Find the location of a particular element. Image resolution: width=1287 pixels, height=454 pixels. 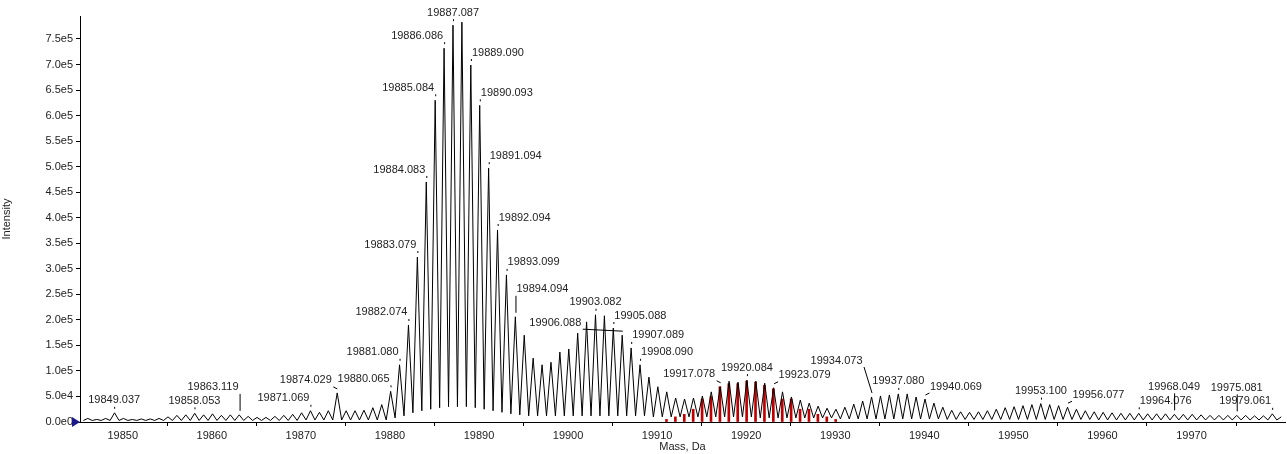

annotation: 19953.100 is located at coordinates (1040, 390).